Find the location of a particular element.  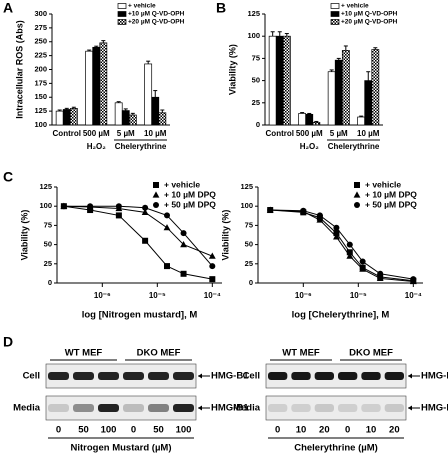

lane-label: 100 is located at coordinates (109, 430).